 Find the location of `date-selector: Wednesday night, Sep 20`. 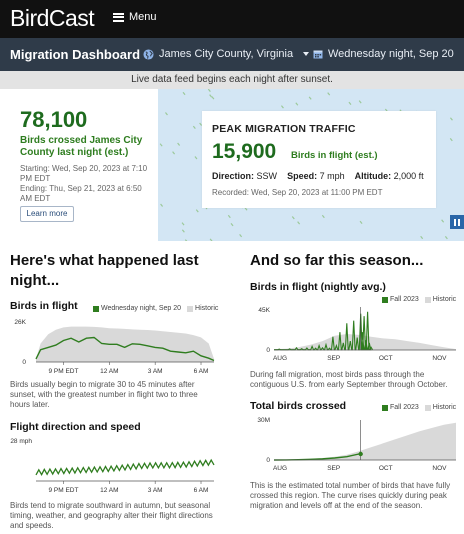

date-selector: Wednesday night, Sep 20 is located at coordinates (388, 54).